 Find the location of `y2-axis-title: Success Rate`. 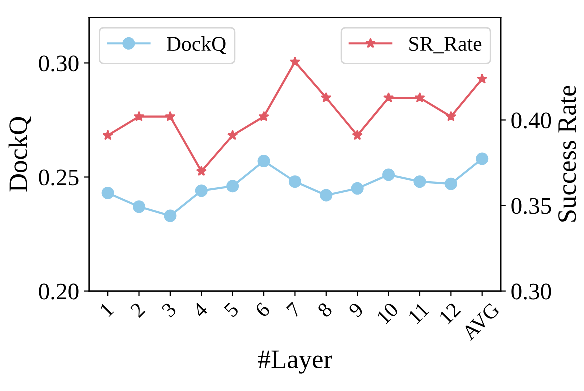

y2-axis-title: Success Rate is located at coordinates (567, 154).